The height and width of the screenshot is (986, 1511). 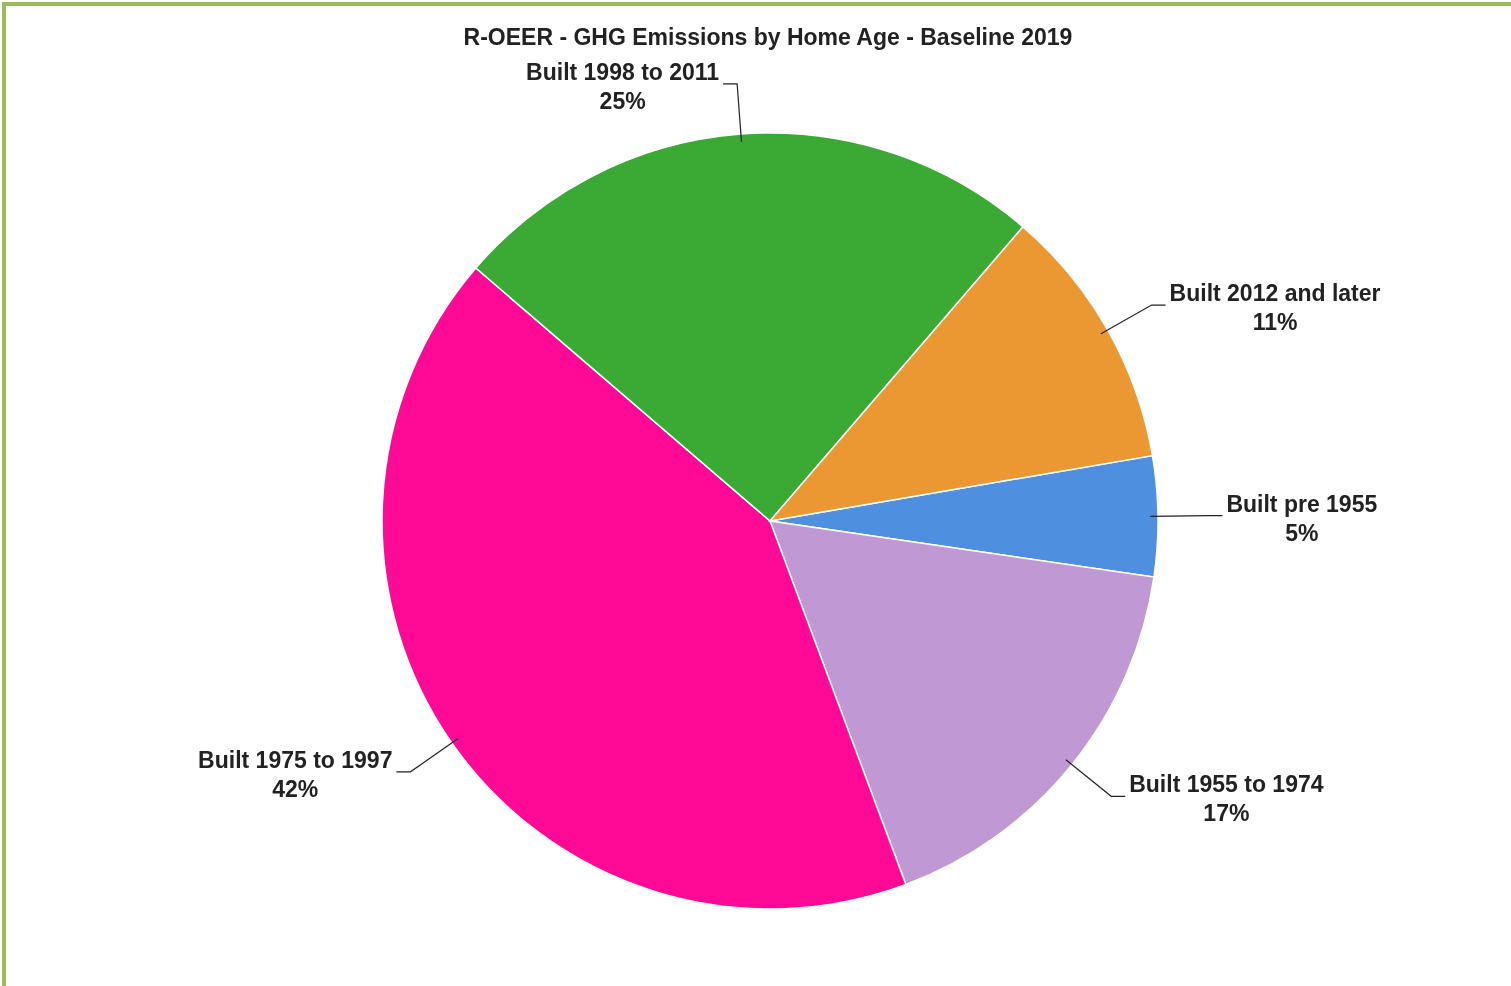 I want to click on data-label: 17%, so click(x=1226, y=813).